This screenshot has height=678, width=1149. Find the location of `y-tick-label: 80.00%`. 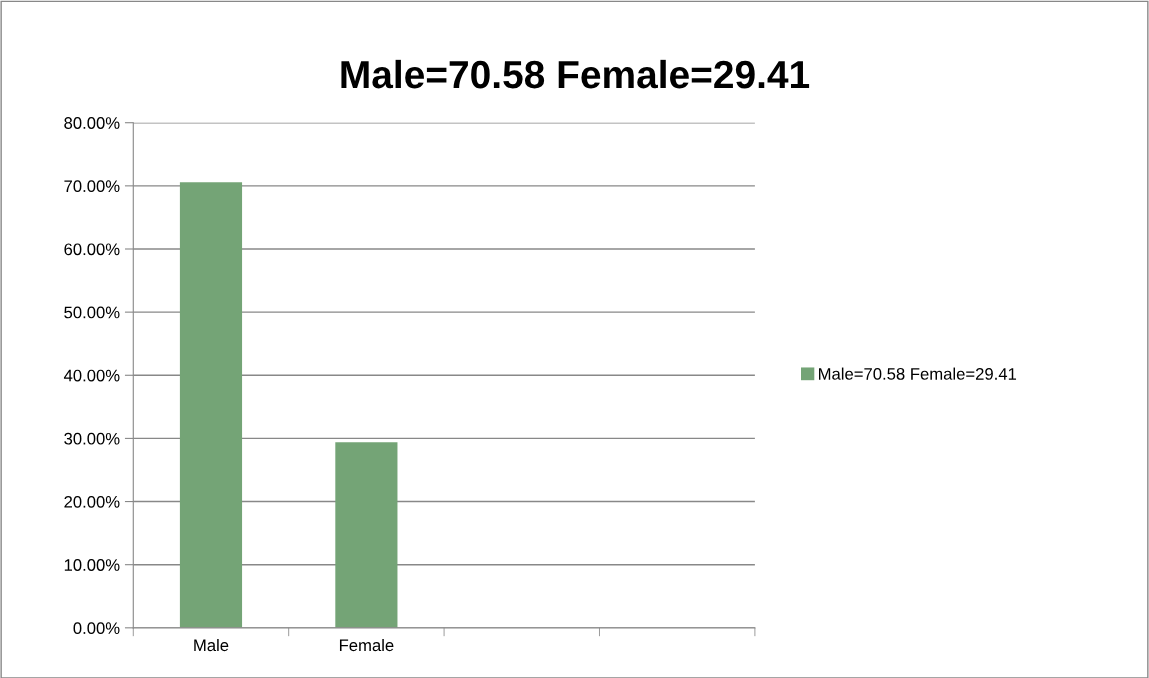

y-tick-label: 80.00% is located at coordinates (92, 123).